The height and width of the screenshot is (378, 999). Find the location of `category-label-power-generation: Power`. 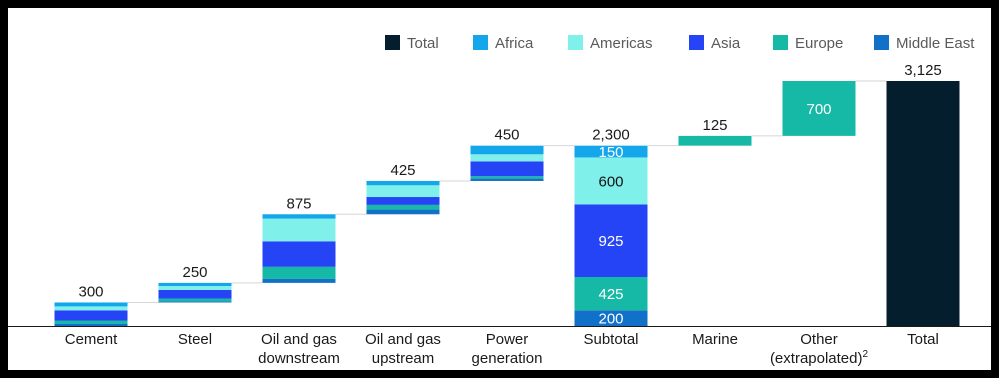

category-label-power-generation: Power is located at coordinates (507, 339).